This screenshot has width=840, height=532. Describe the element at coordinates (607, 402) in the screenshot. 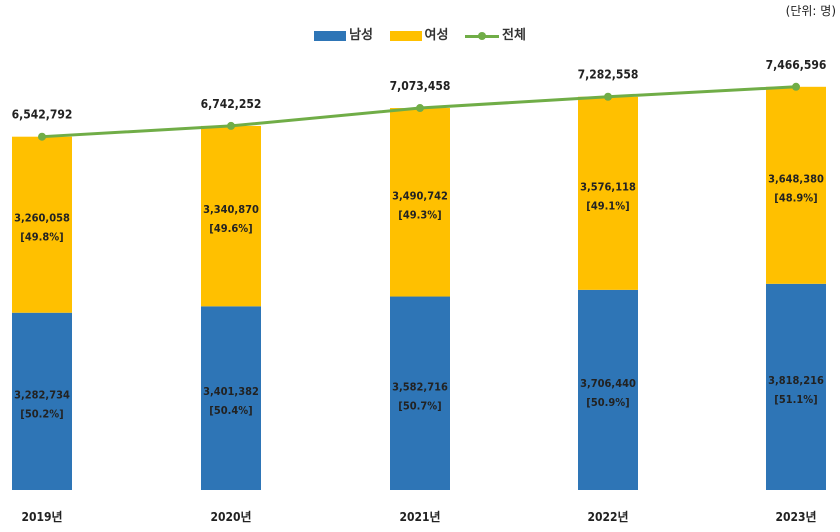

I see `data-label-male-share: [50.9%]` at that location.